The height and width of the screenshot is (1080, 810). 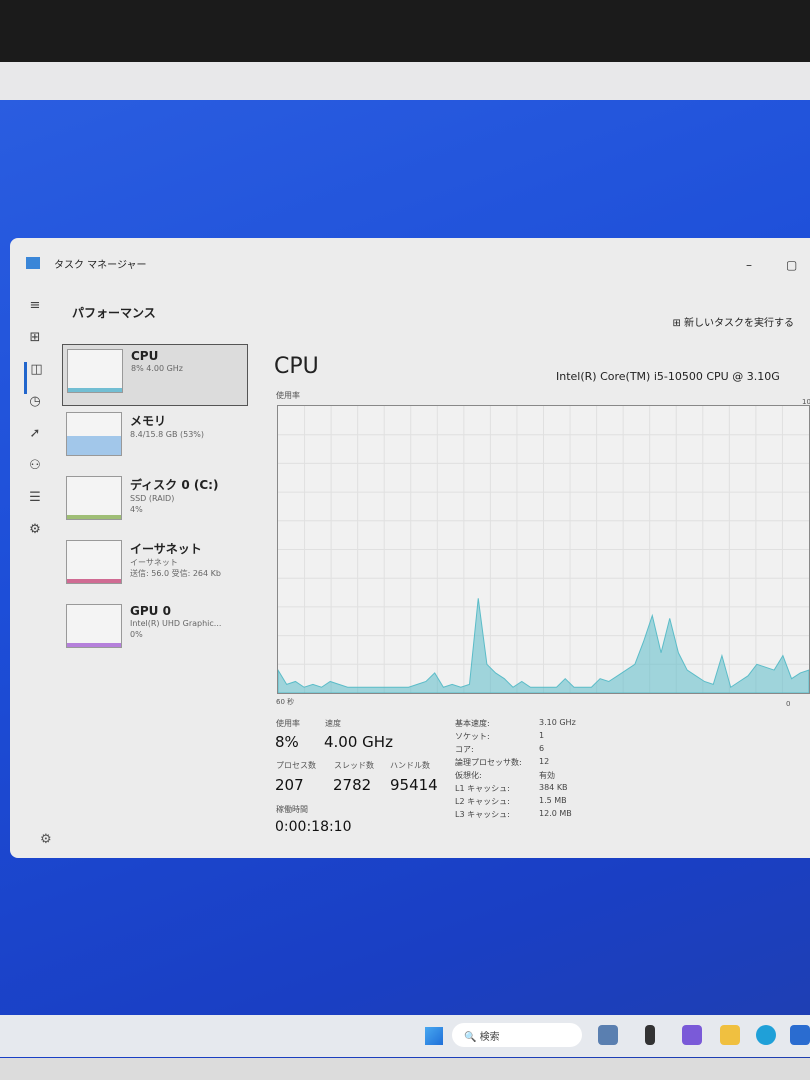 I want to click on item-sub2: 4%, so click(x=136, y=509).